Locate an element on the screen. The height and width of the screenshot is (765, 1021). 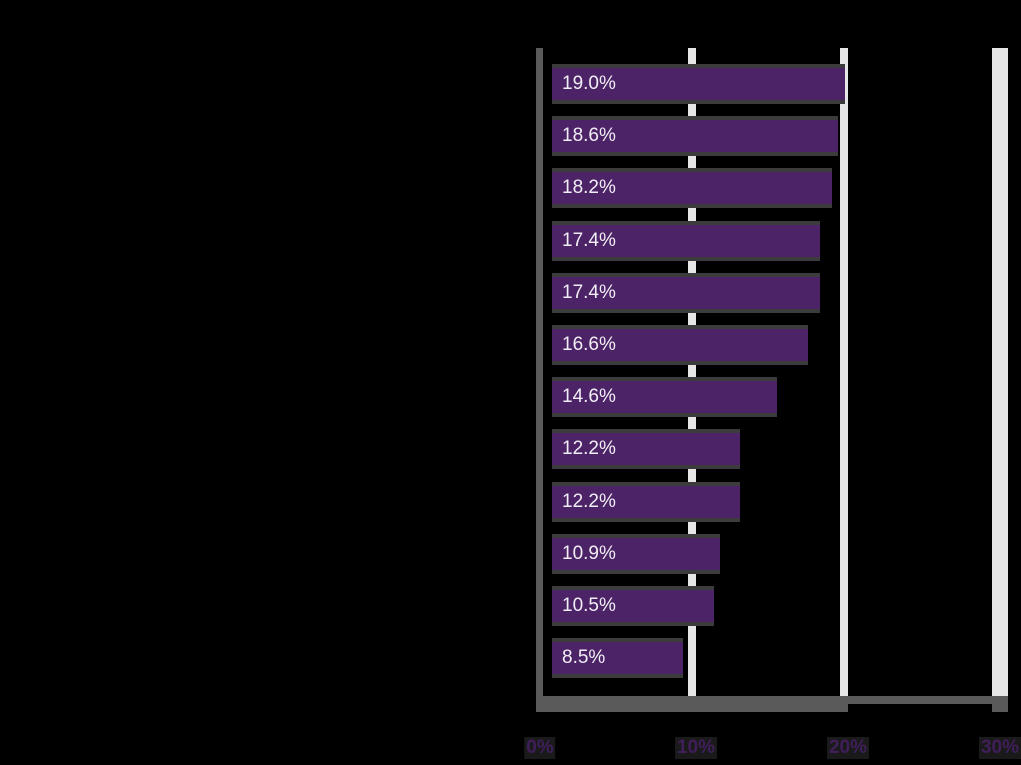
bar: 18.6% is located at coordinates (695, 136).